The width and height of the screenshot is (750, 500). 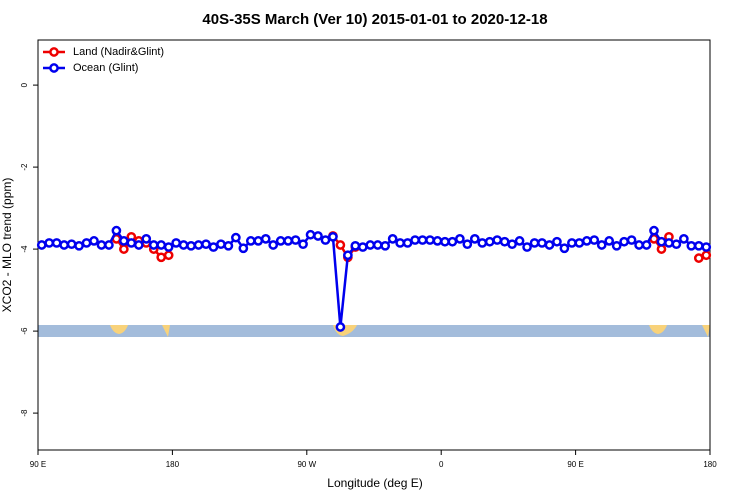 What do you see at coordinates (441, 464) in the screenshot?
I see `x-tick-label: 0` at bounding box center [441, 464].